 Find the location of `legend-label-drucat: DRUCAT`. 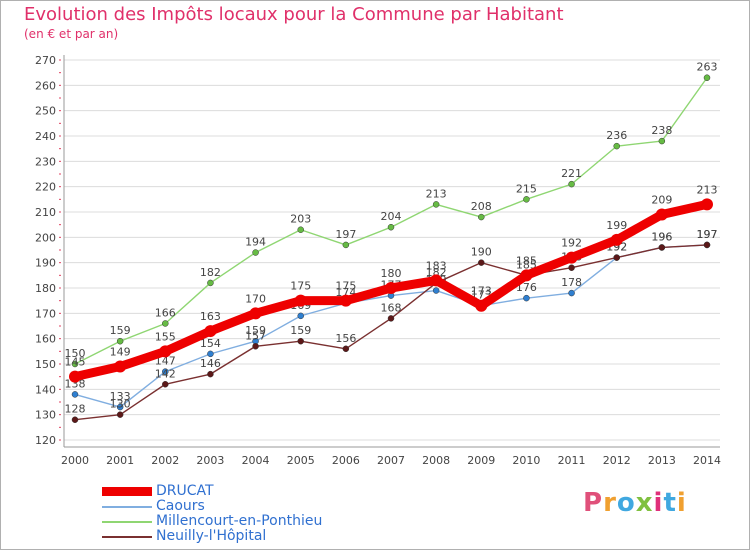

legend-label-drucat: DRUCAT is located at coordinates (185, 491).